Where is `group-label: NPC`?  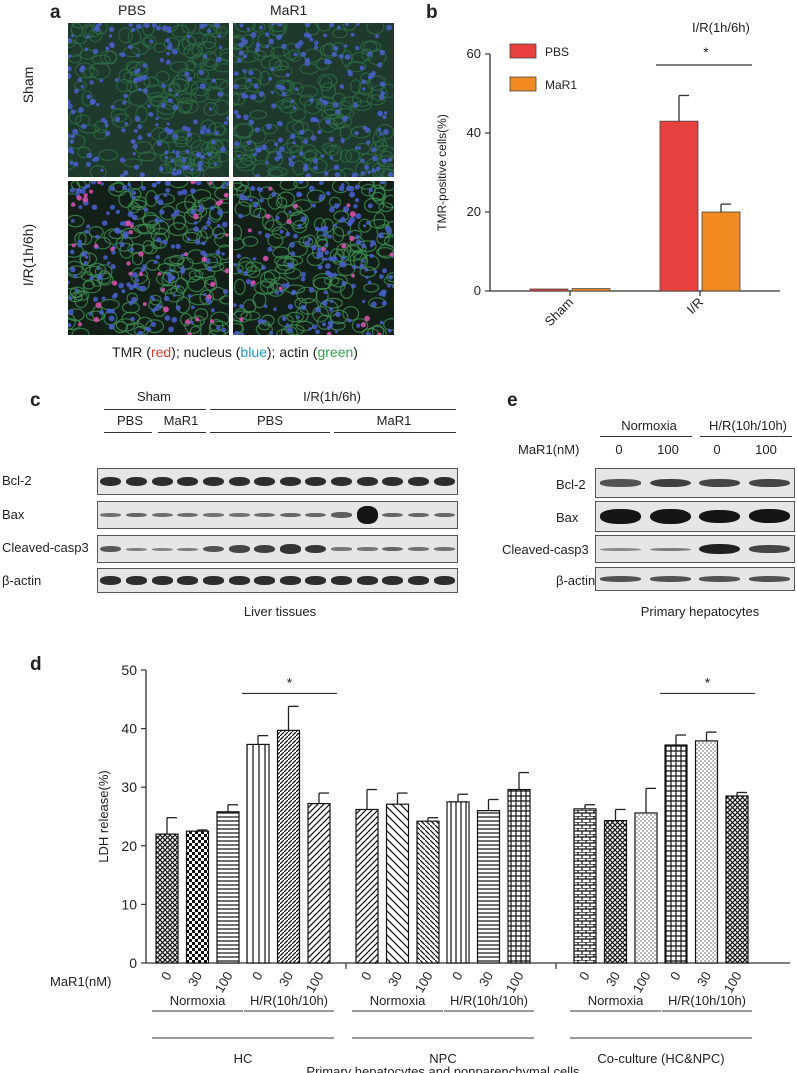 group-label: NPC is located at coordinates (442, 1058).